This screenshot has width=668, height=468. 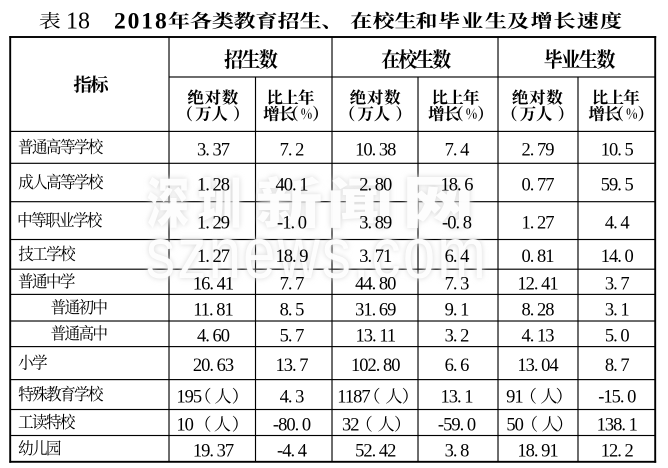 What do you see at coordinates (457, 337) in the screenshot?
I see `svg-text: 3. 2` at bounding box center [457, 337].